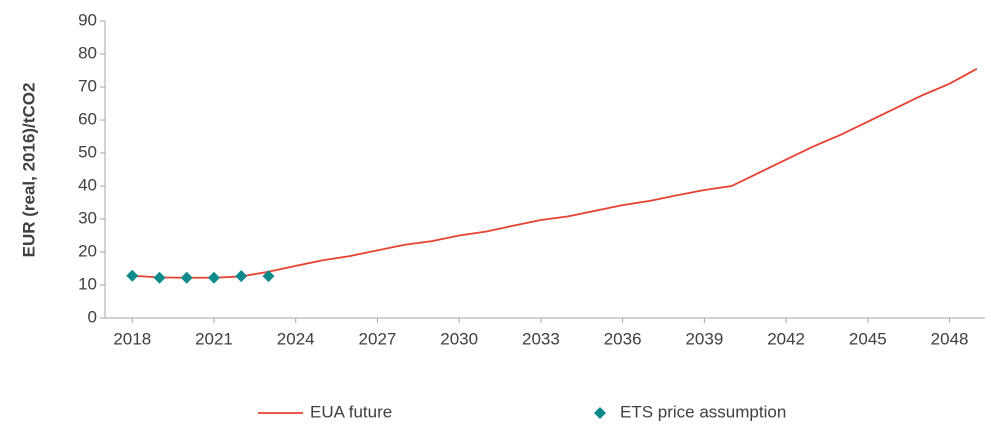 This screenshot has width=991, height=429. I want to click on legend-label: ETS price assumption, so click(703, 411).